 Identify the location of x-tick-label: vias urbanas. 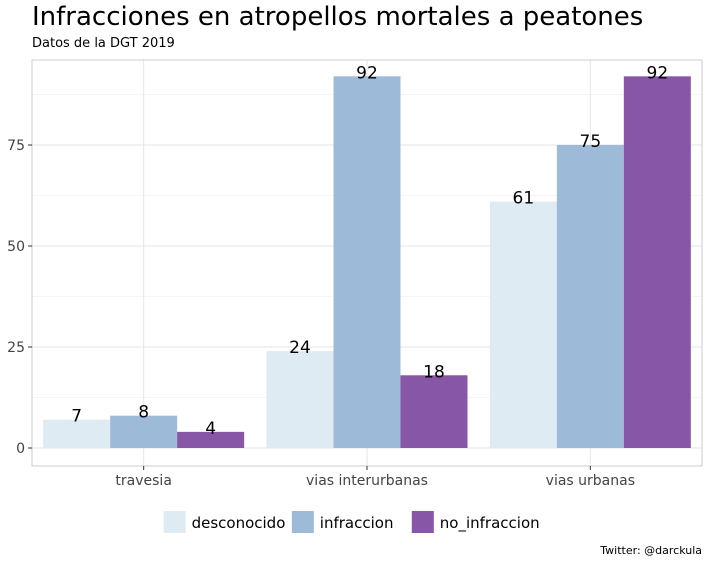
(590, 481).